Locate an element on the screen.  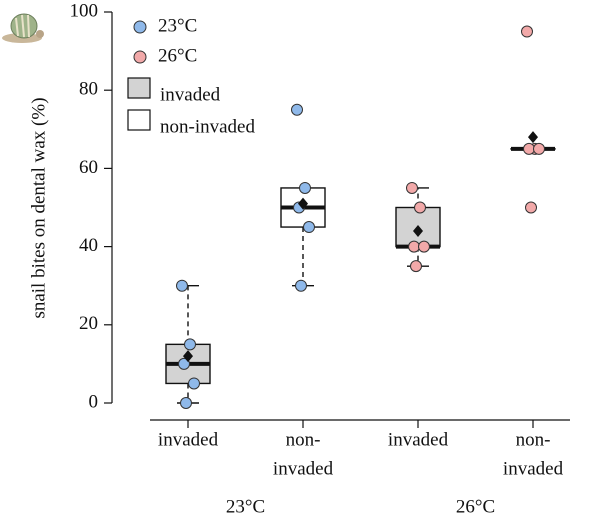
legend-label: 23°C is located at coordinates (177, 25).